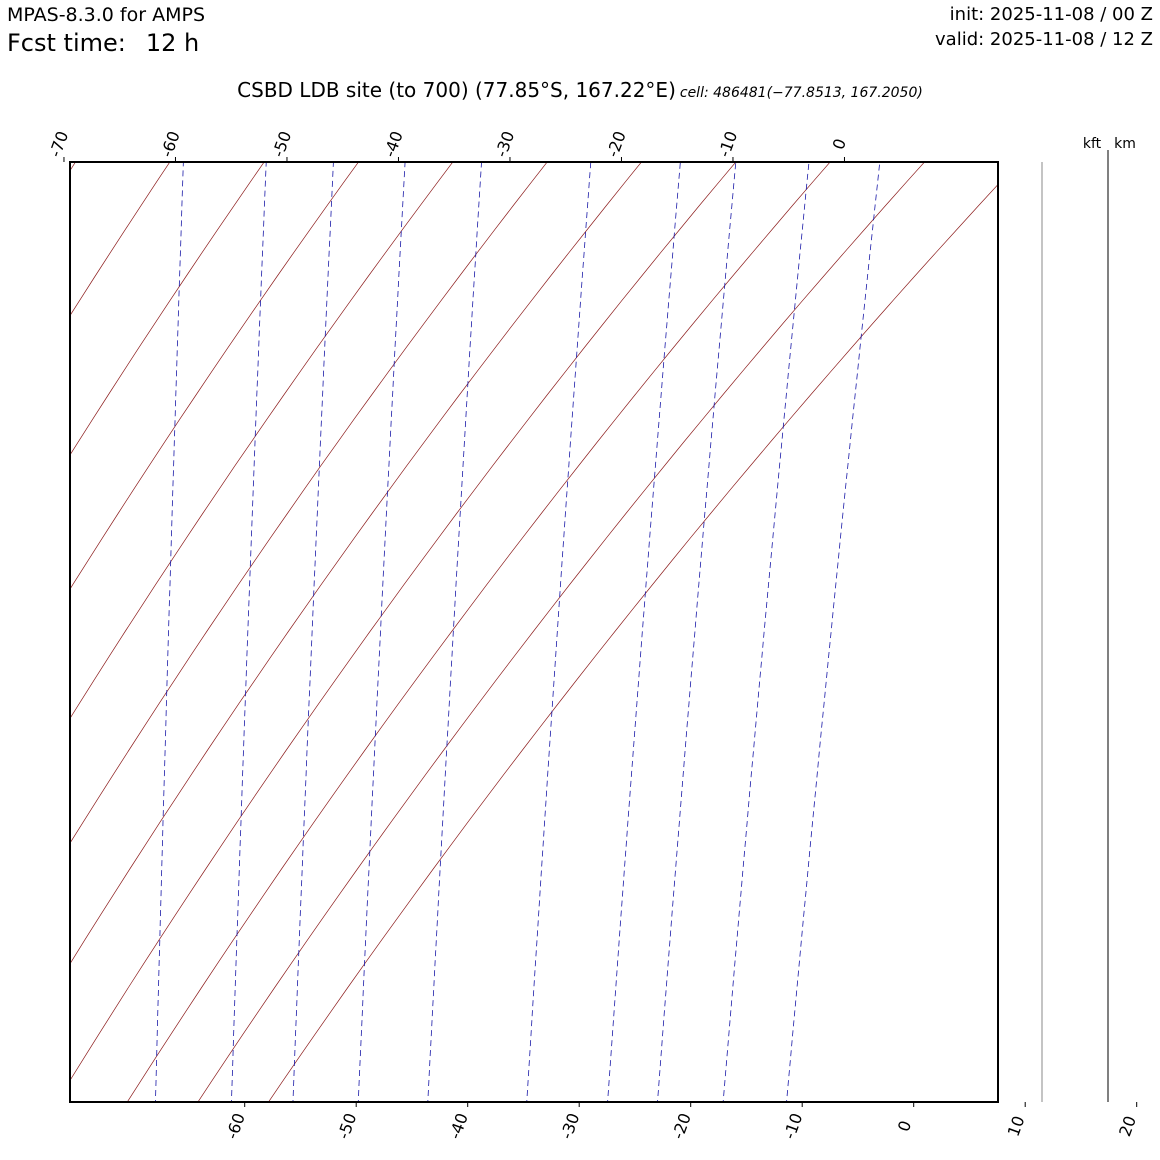 The width and height of the screenshot is (1160, 1160). Describe the element at coordinates (793, 1126) in the screenshot. I see `temperature-tick-label: -10` at that location.